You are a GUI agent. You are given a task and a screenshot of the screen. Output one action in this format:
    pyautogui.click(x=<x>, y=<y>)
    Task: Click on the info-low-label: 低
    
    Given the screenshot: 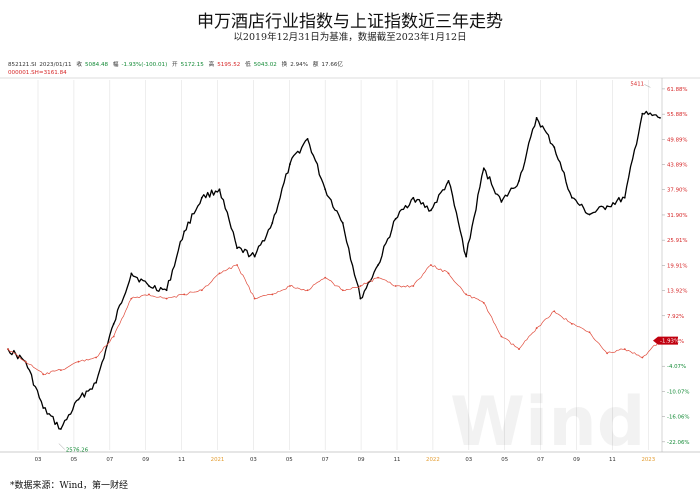 What is the action you would take?
    pyautogui.click(x=248, y=65)
    